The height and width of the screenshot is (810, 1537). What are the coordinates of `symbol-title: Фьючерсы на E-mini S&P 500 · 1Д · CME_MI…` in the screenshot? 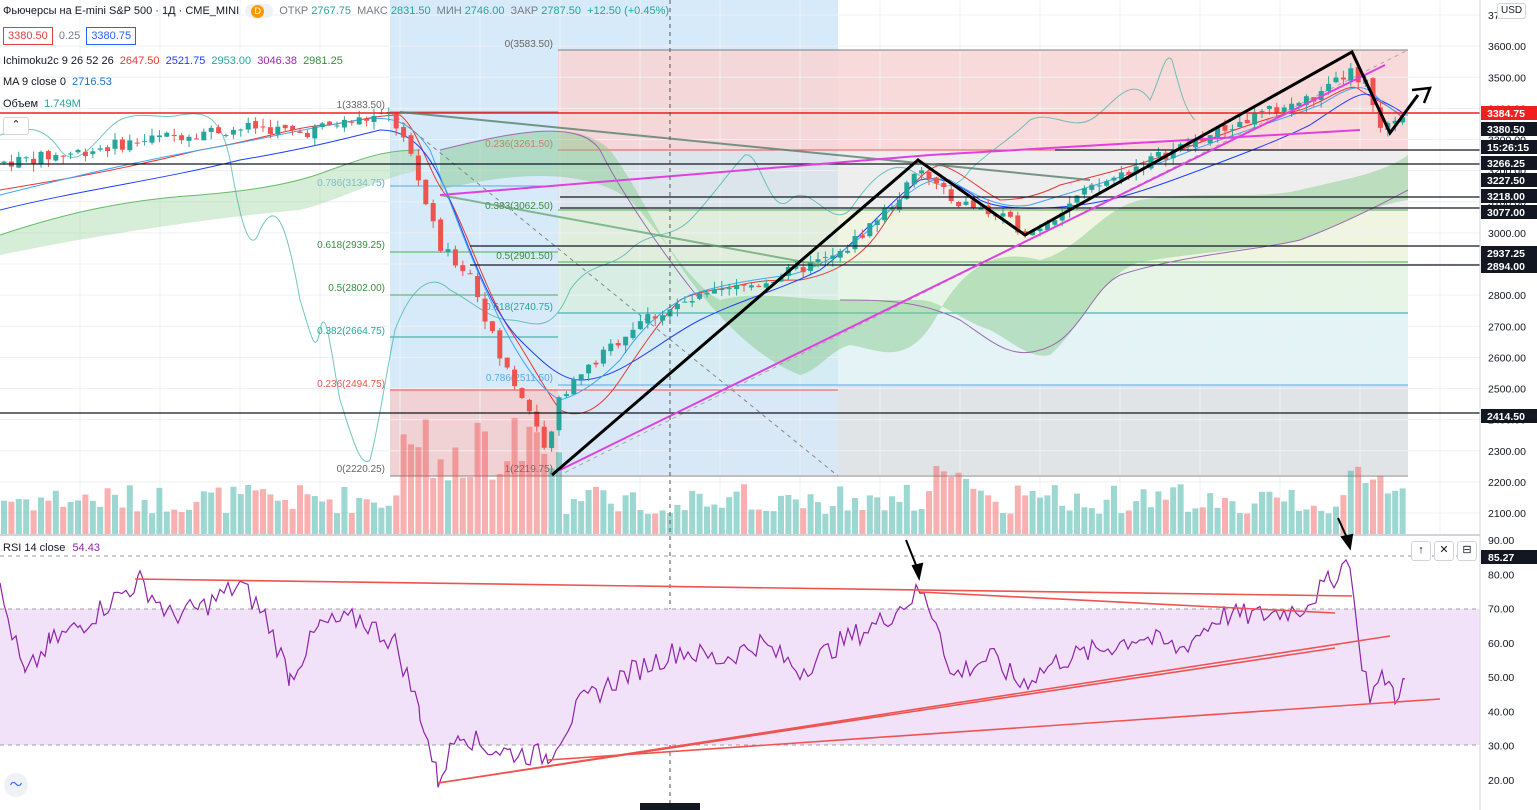 It's located at (121, 11).